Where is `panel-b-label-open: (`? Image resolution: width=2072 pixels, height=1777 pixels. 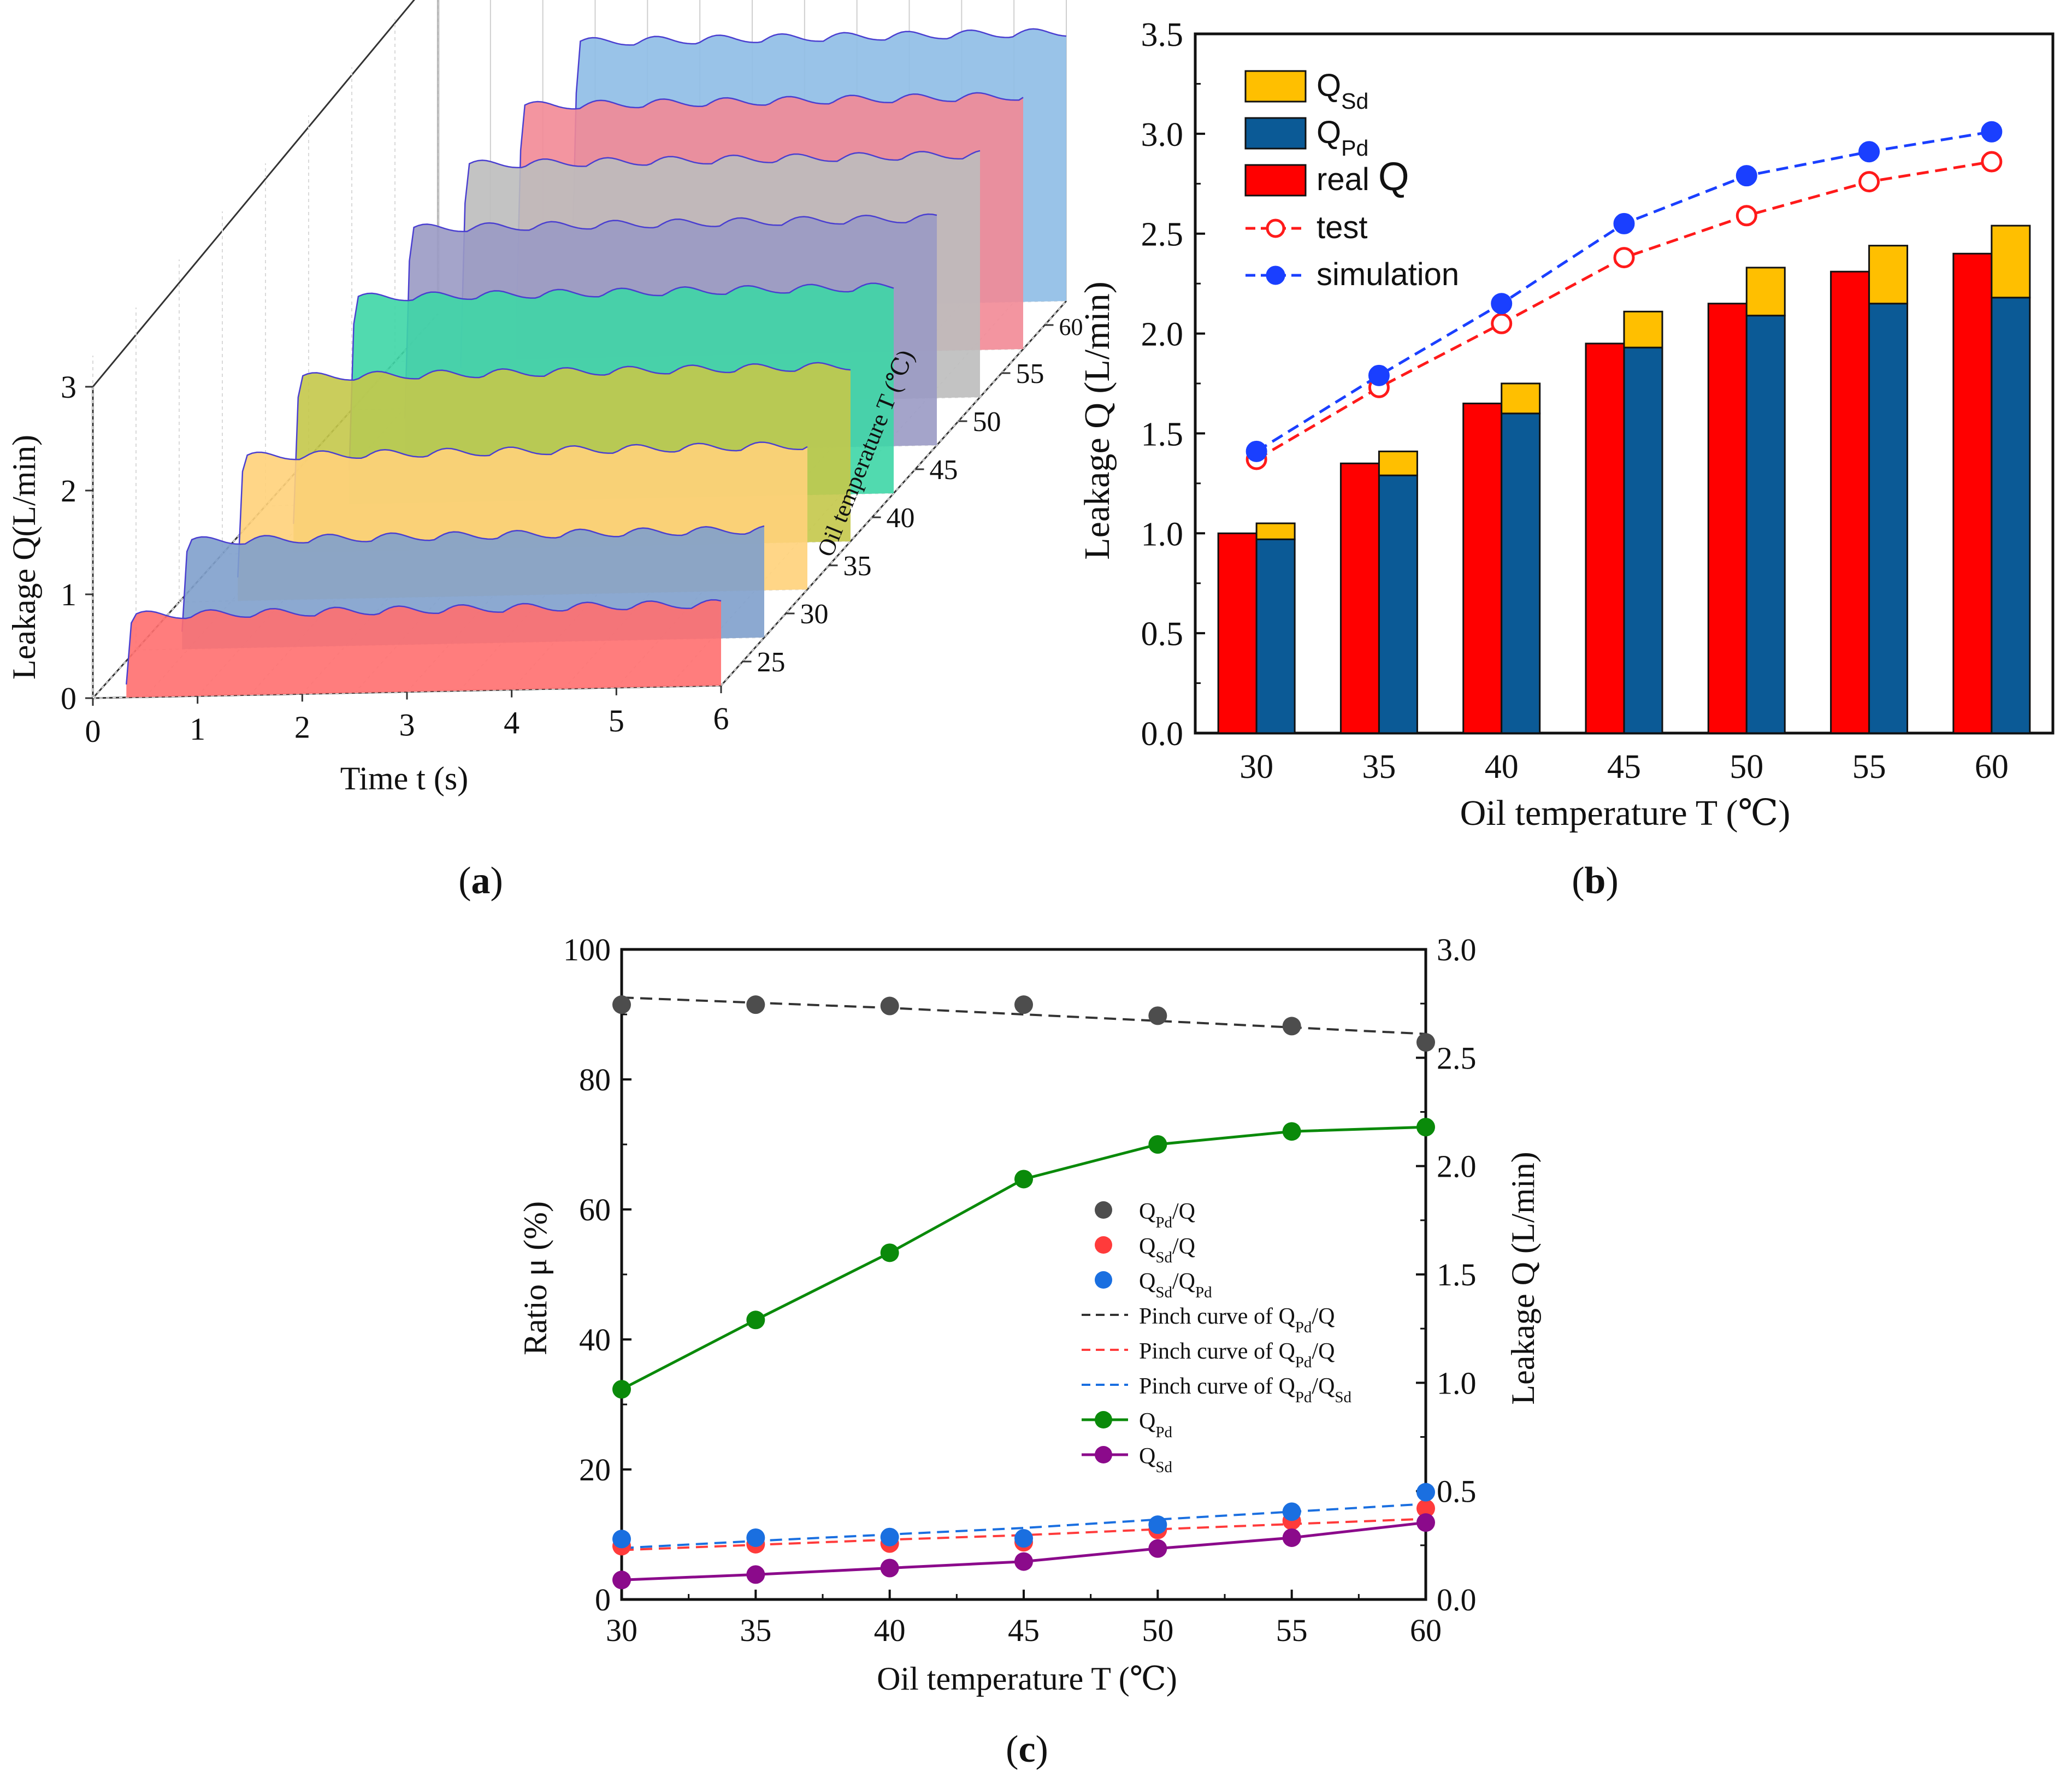
panel-b-label-open: ( is located at coordinates (1578, 881).